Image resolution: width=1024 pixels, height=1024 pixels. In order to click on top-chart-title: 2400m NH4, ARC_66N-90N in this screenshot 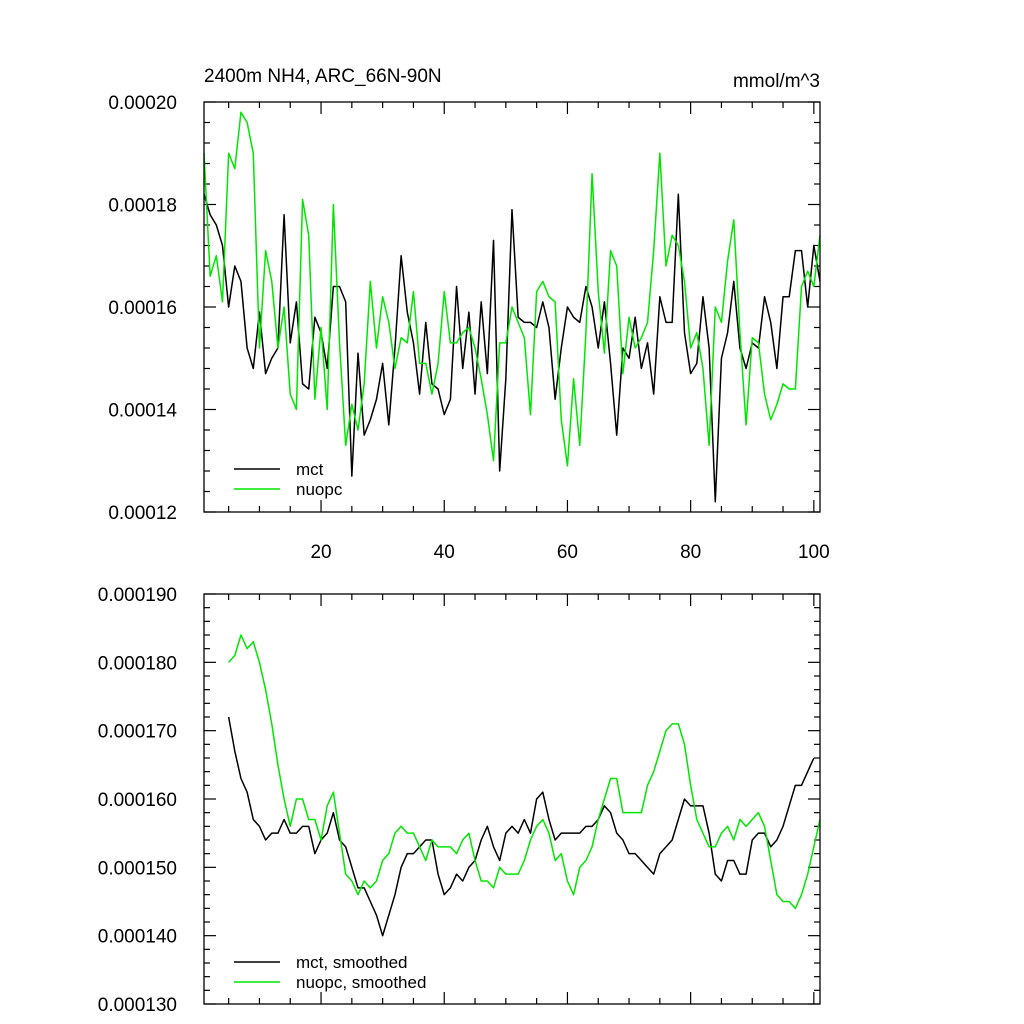, I will do `click(323, 76)`.